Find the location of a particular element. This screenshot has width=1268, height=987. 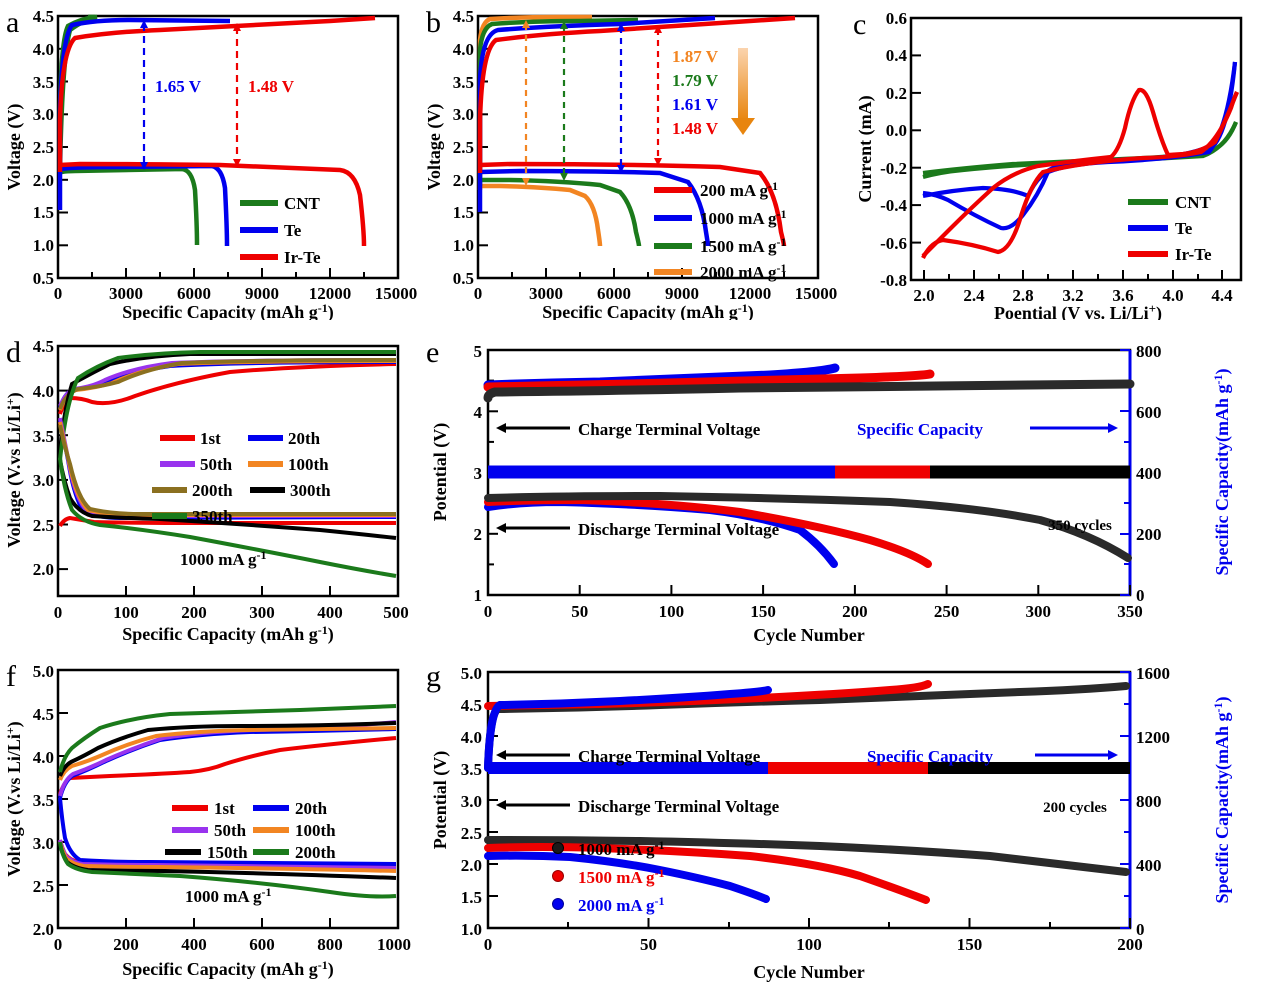

panel-f-ylabel: Voltage (V.vs Li/Li+) is located at coordinates (14, 798).